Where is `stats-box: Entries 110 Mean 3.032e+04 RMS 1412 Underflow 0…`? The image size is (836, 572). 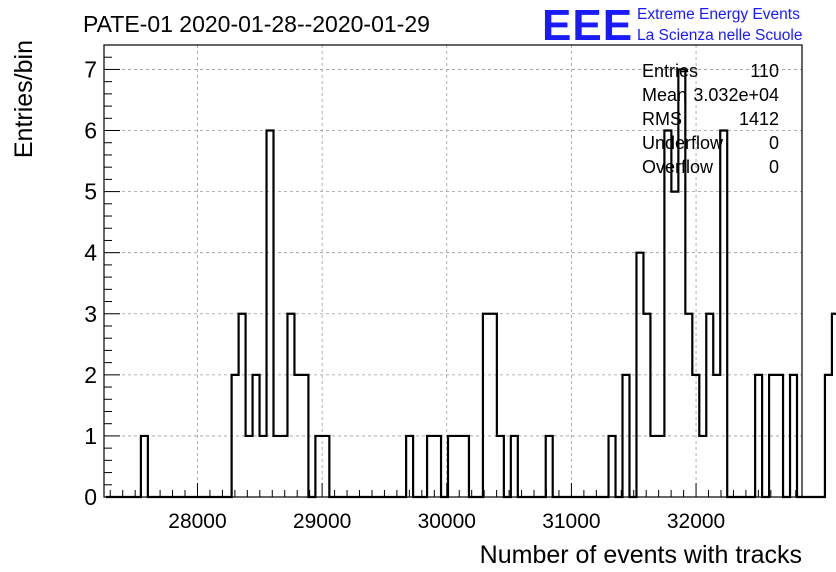
stats-box: Entries 110 Mean 3.032e+04 RMS 1412 Underflow 0… is located at coordinates (710, 119).